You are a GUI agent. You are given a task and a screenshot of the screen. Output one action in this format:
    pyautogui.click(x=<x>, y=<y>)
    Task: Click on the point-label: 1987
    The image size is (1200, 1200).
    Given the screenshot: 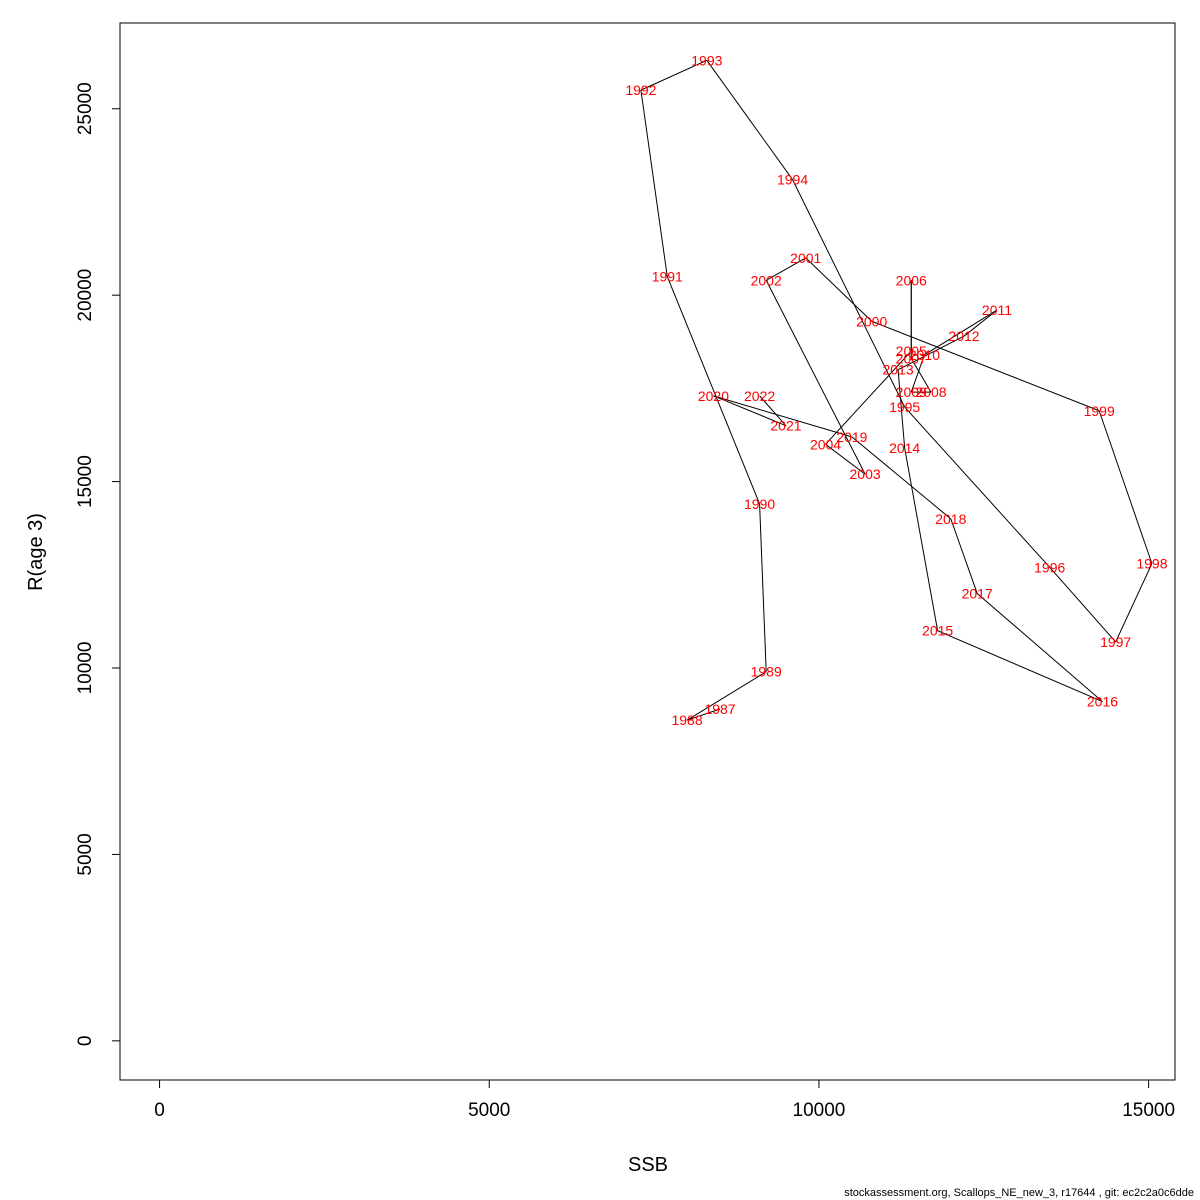 What is the action you would take?
    pyautogui.click(x=719, y=709)
    